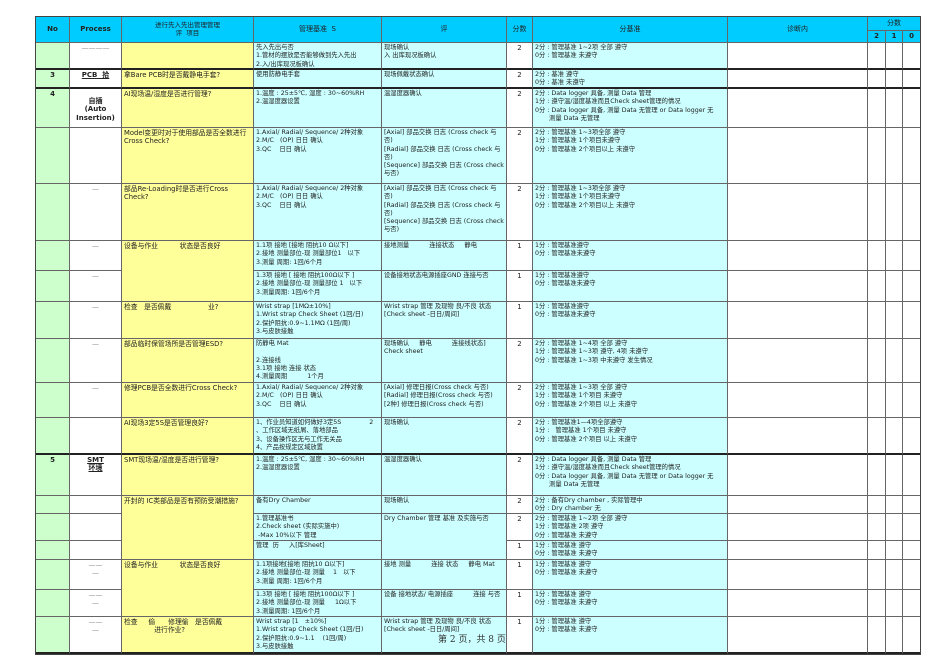  I want to click on page-number: 第 2 页，共 8 页, so click(472, 640).